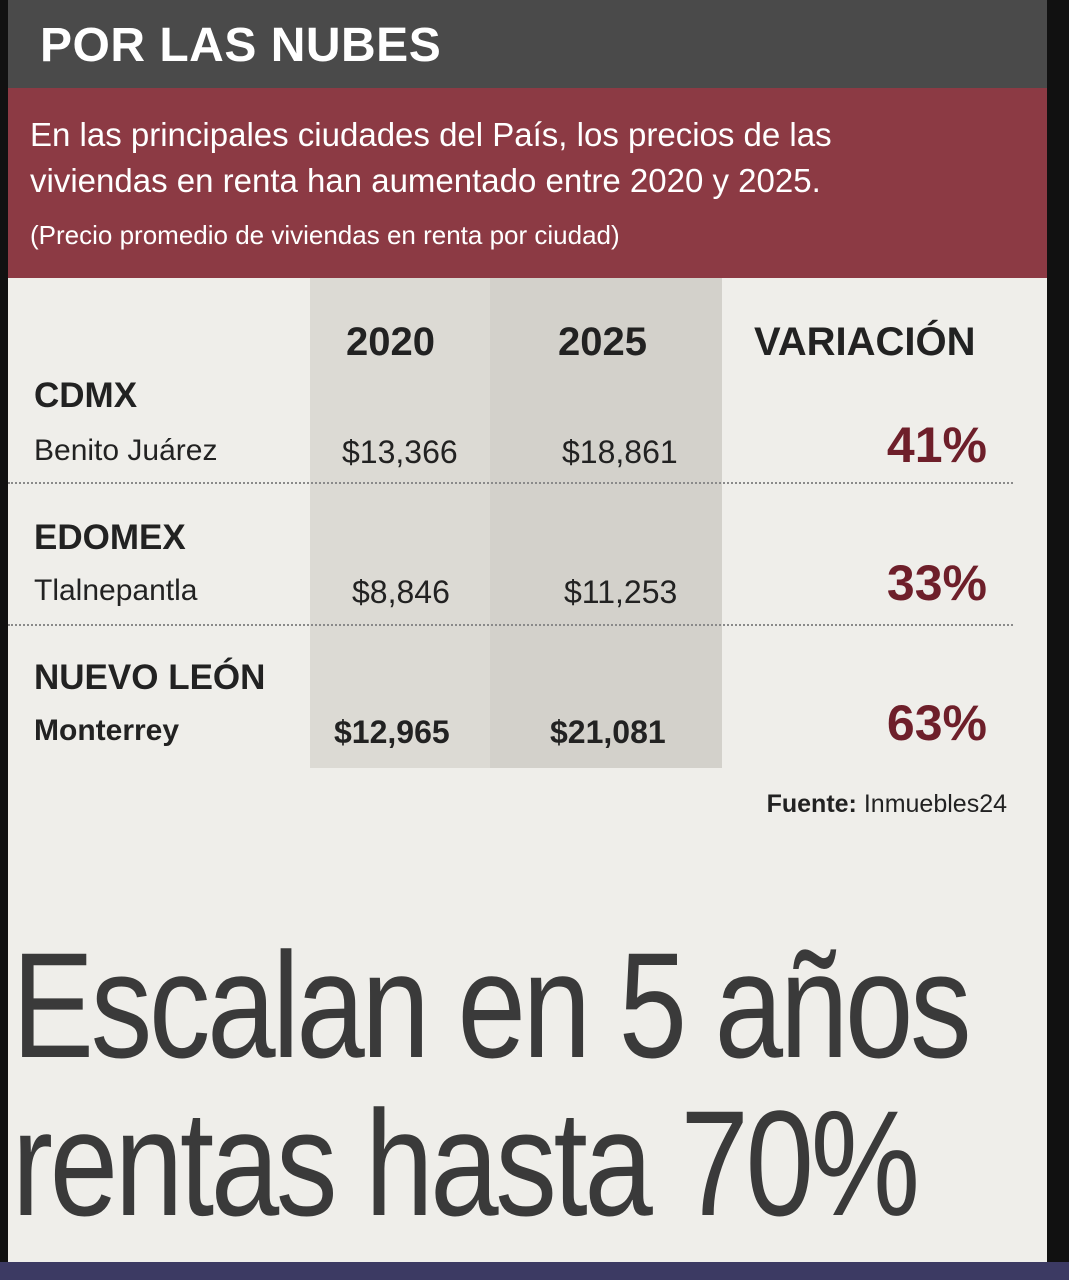 The height and width of the screenshot is (1280, 1069). Describe the element at coordinates (865, 342) in the screenshot. I see `header-variation: VARIACIÓN` at that location.